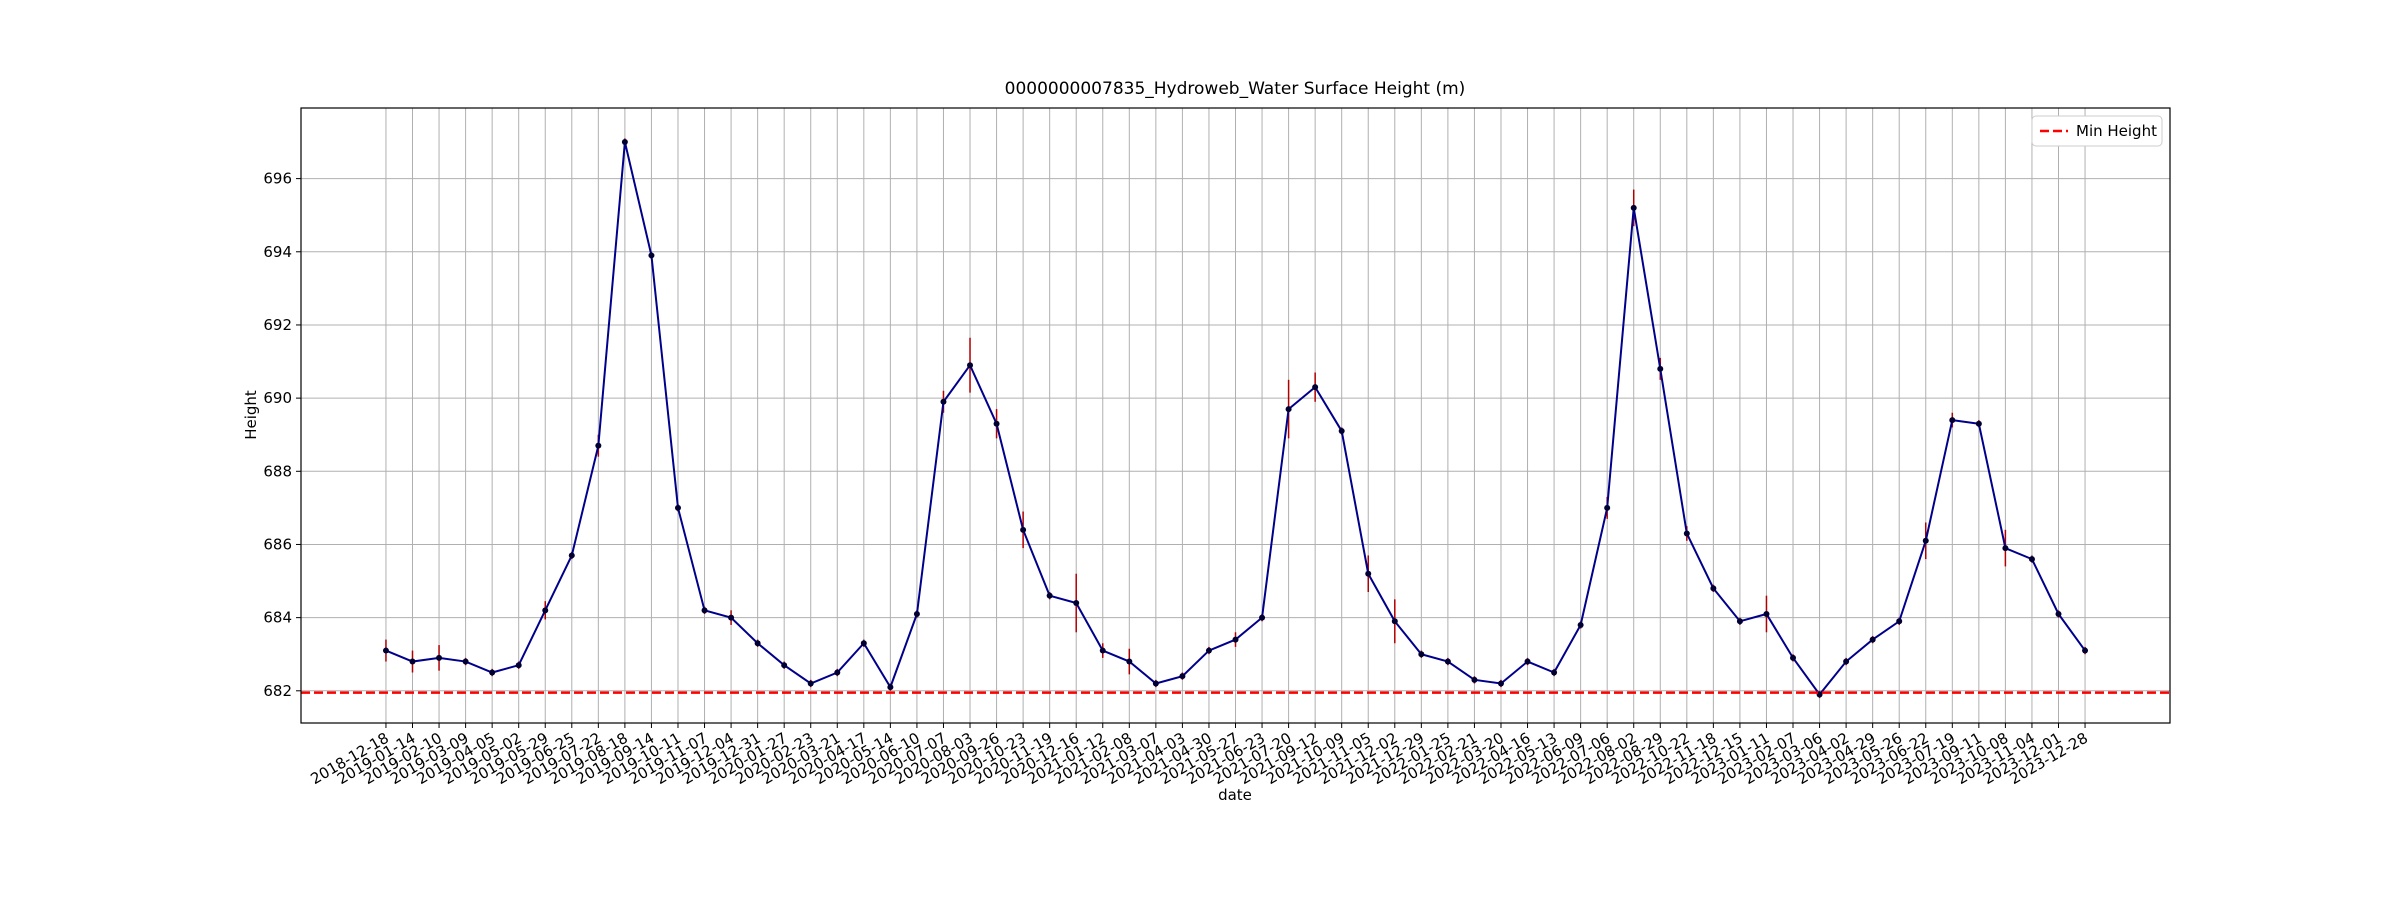  I want to click on y-tick-label: 694, so click(277, 252).